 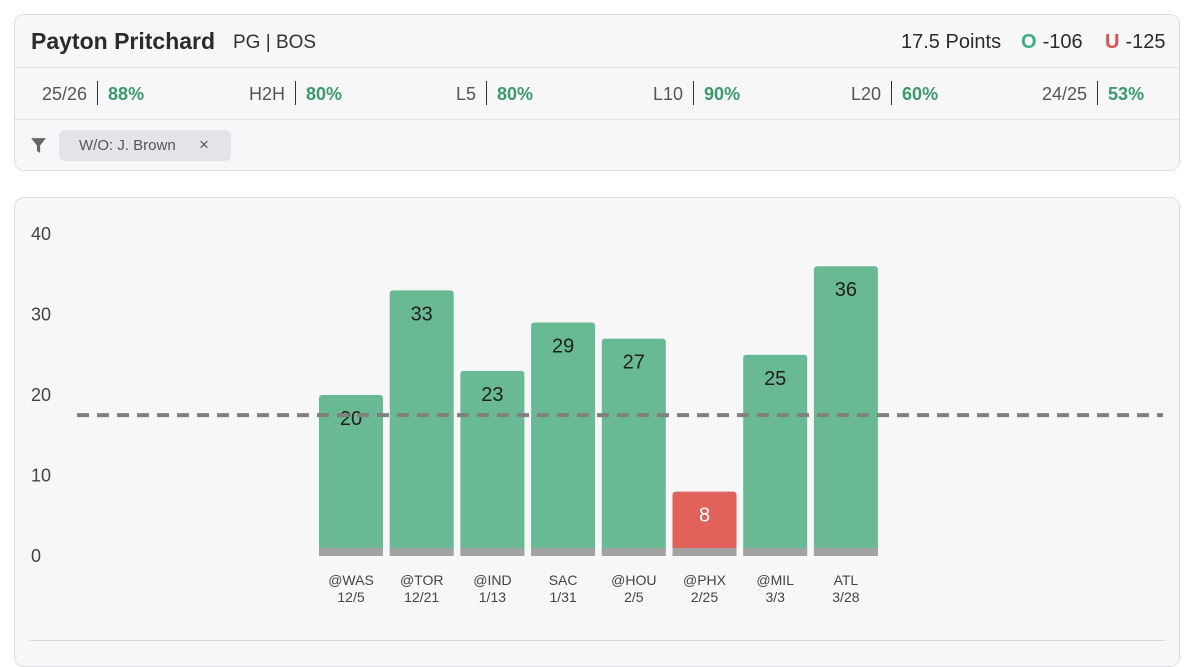 I want to click on x-opponent-label: @HOU, so click(x=633, y=580).